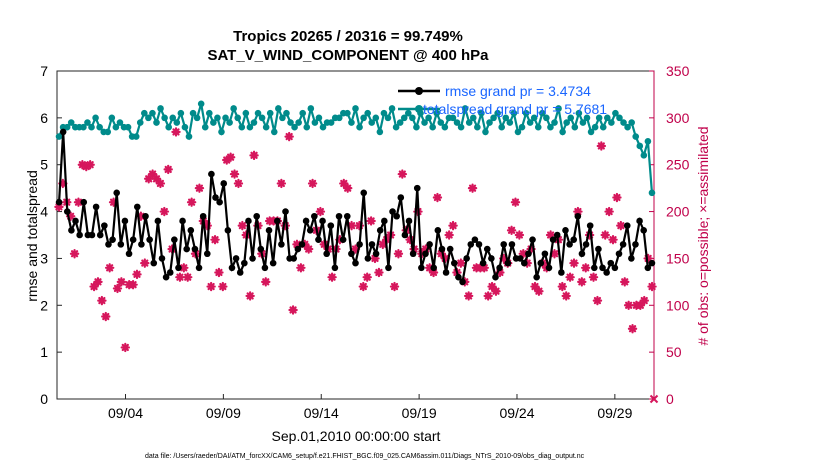  I want to click on y-tick-label-right: 50, so click(674, 352).